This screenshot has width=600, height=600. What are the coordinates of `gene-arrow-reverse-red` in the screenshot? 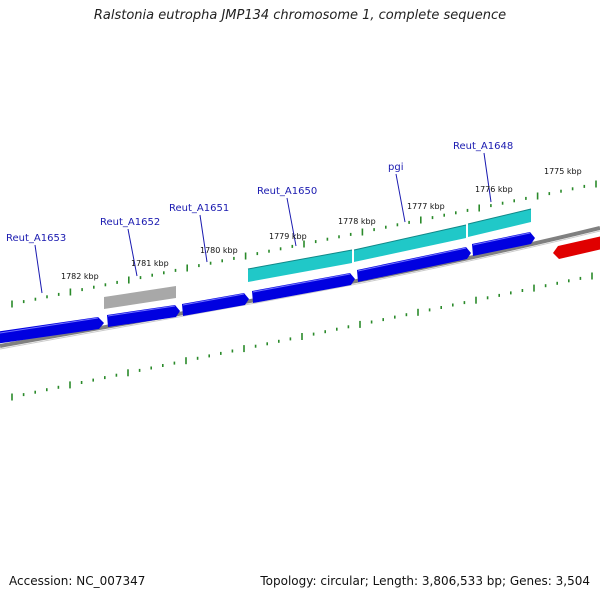 It's located at (576, 247).